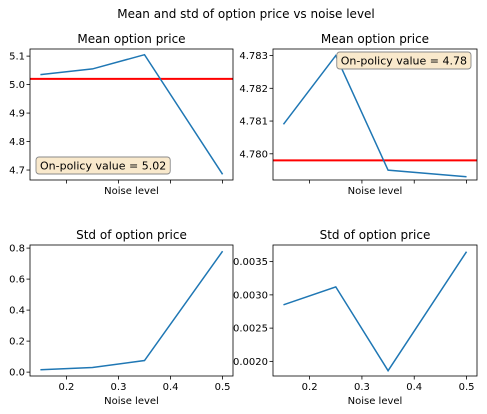 The height and width of the screenshot is (414, 487). What do you see at coordinates (17, 342) in the screenshot?
I see `y-tick-label: 0.2` at bounding box center [17, 342].